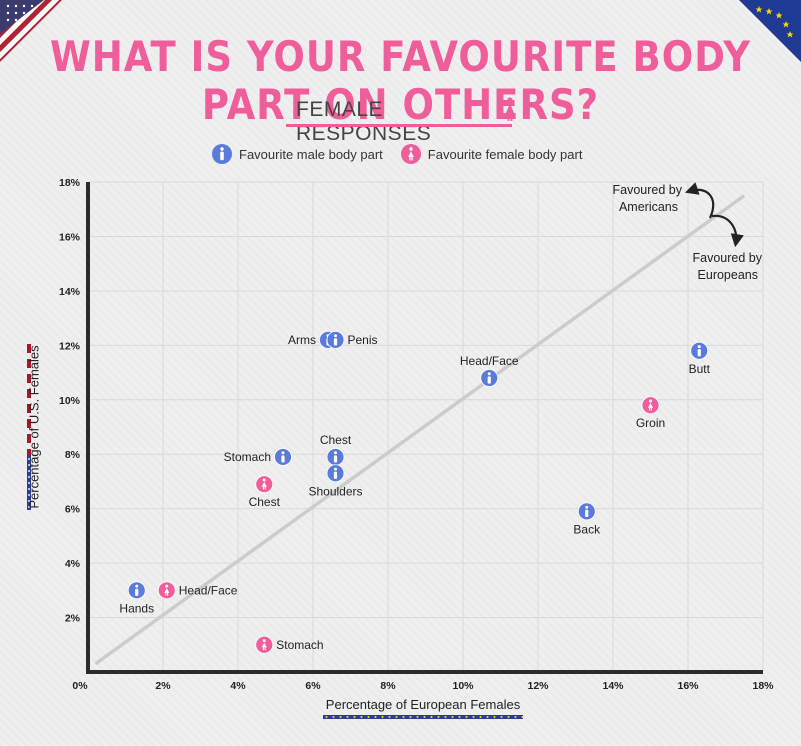 This screenshot has height=746, width=801. Describe the element at coordinates (388, 686) in the screenshot. I see `x-tick-label: 8%` at that location.